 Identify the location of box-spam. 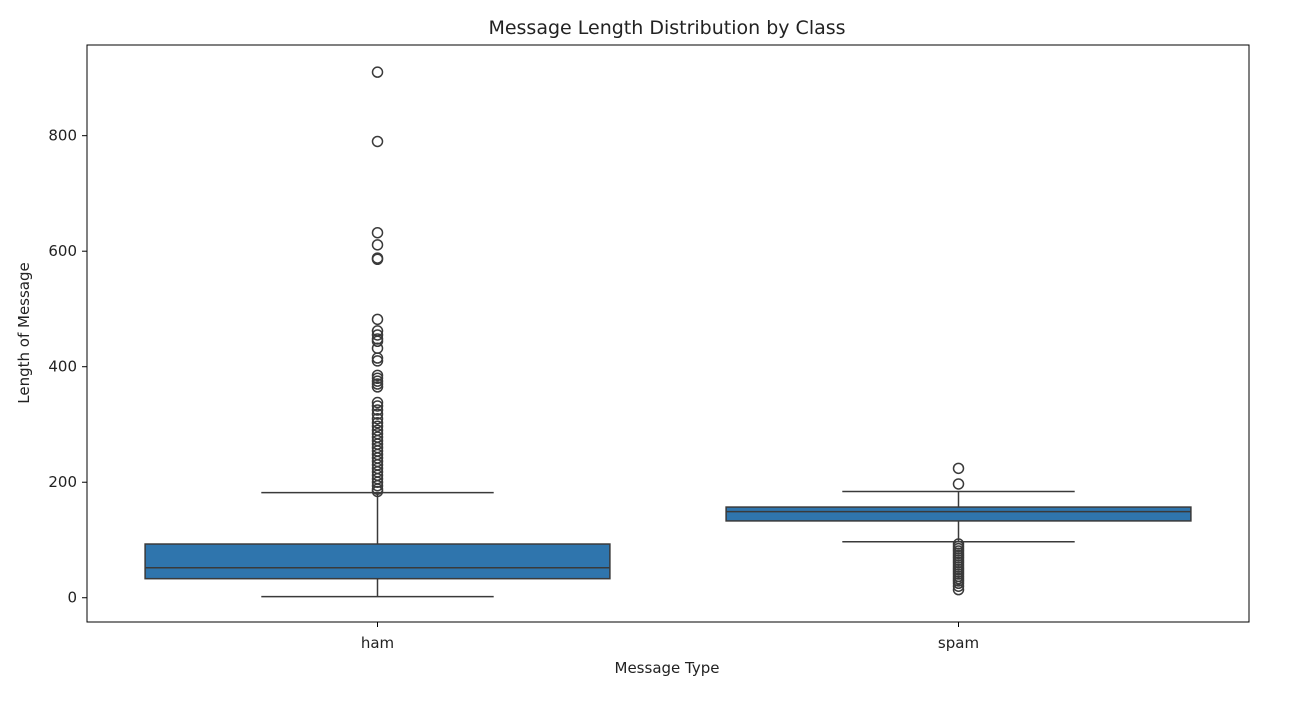
(958, 529).